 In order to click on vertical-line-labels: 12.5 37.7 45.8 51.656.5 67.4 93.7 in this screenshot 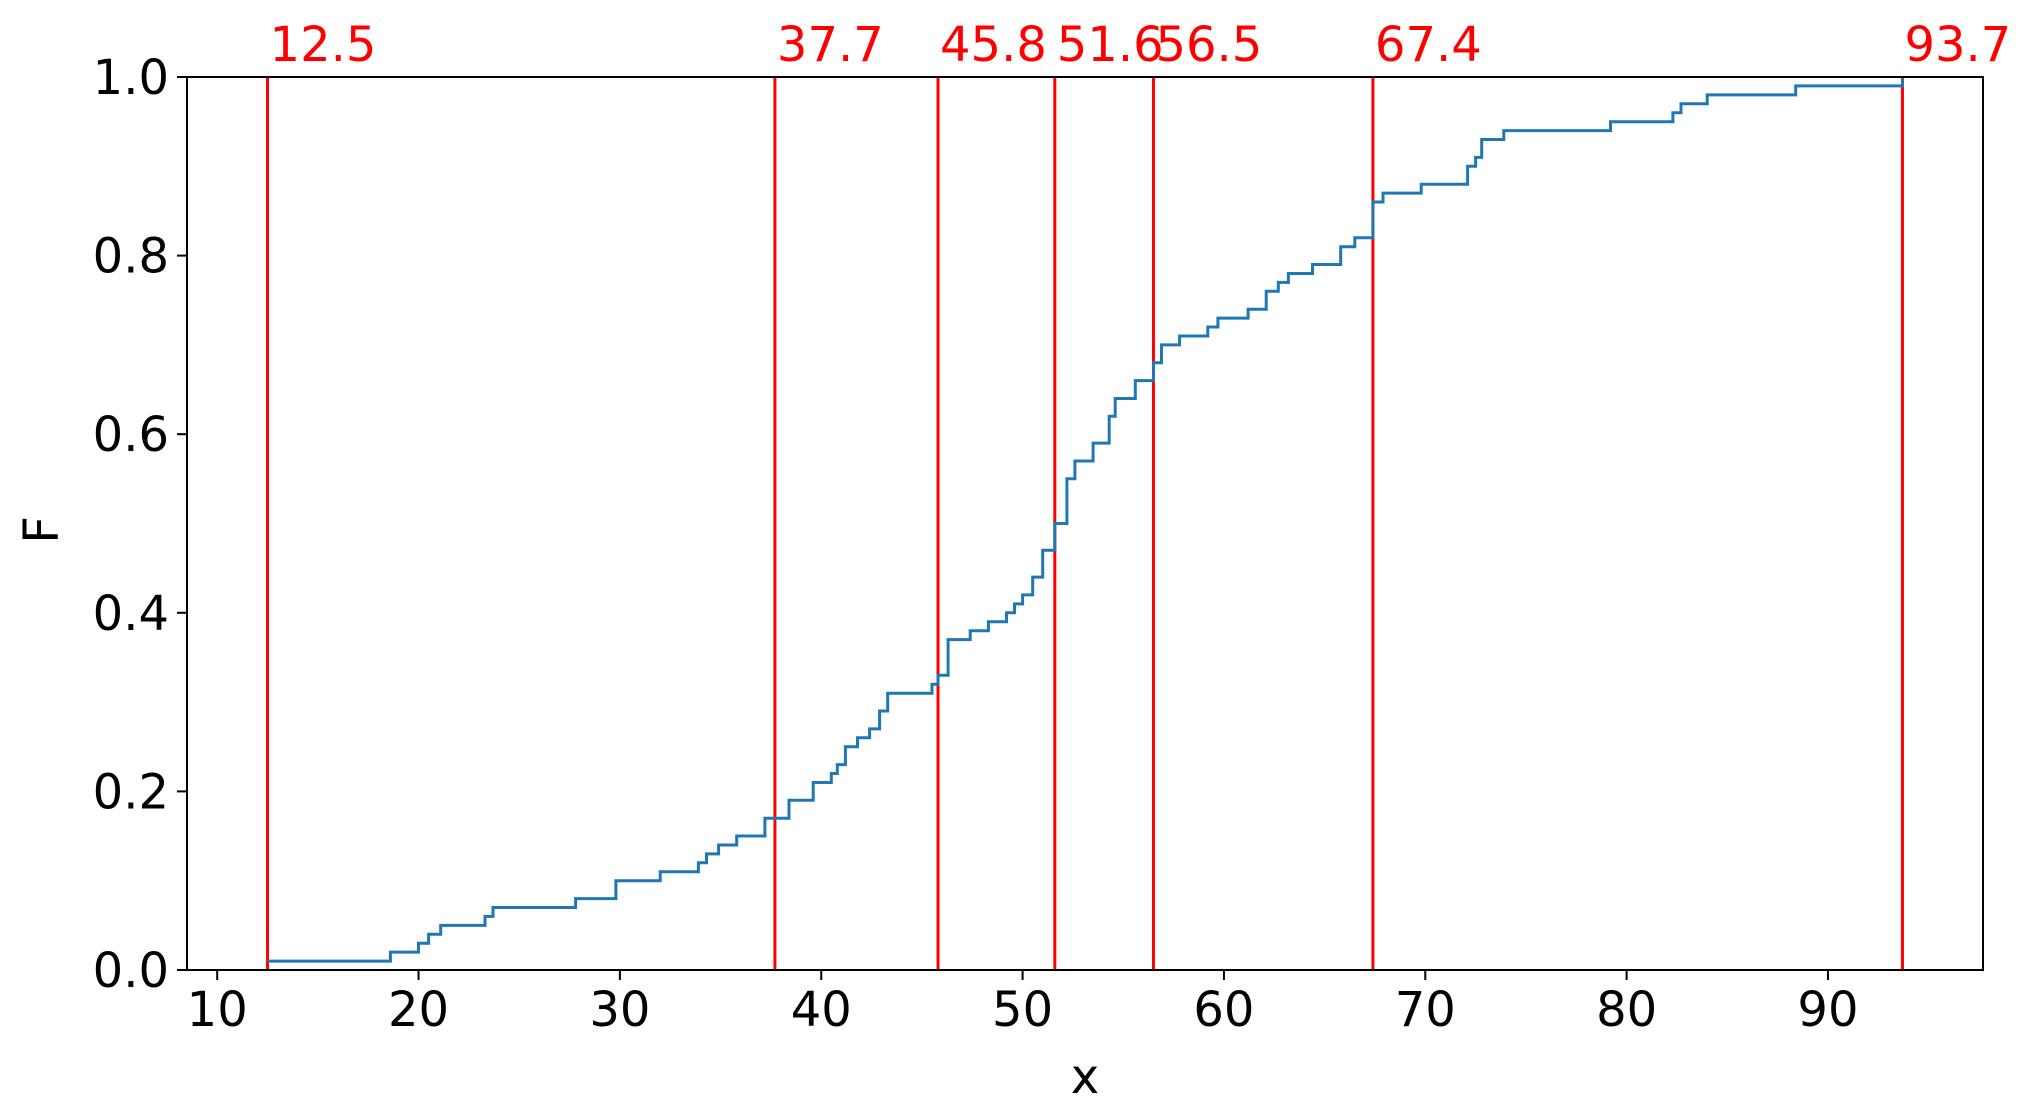, I will do `click(1141, 45)`.